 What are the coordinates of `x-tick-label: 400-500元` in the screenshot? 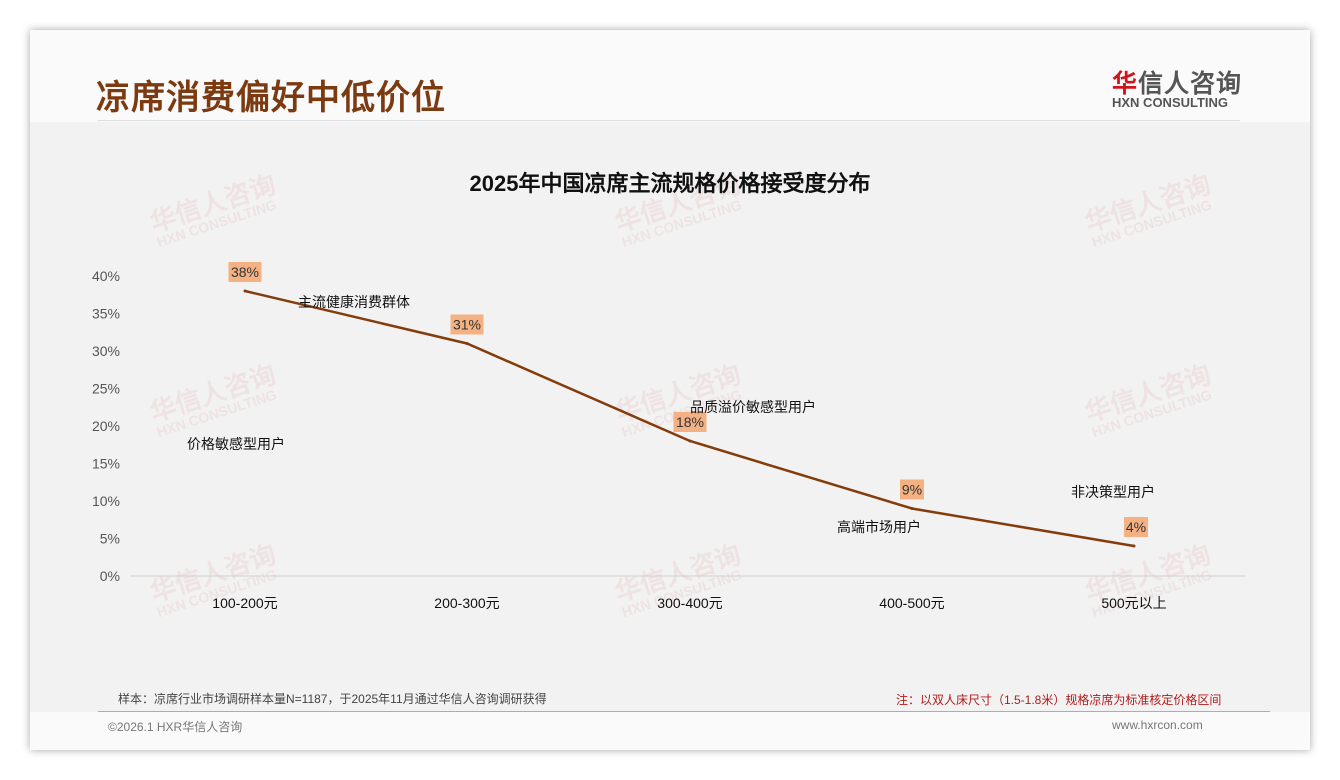 It's located at (911, 603).